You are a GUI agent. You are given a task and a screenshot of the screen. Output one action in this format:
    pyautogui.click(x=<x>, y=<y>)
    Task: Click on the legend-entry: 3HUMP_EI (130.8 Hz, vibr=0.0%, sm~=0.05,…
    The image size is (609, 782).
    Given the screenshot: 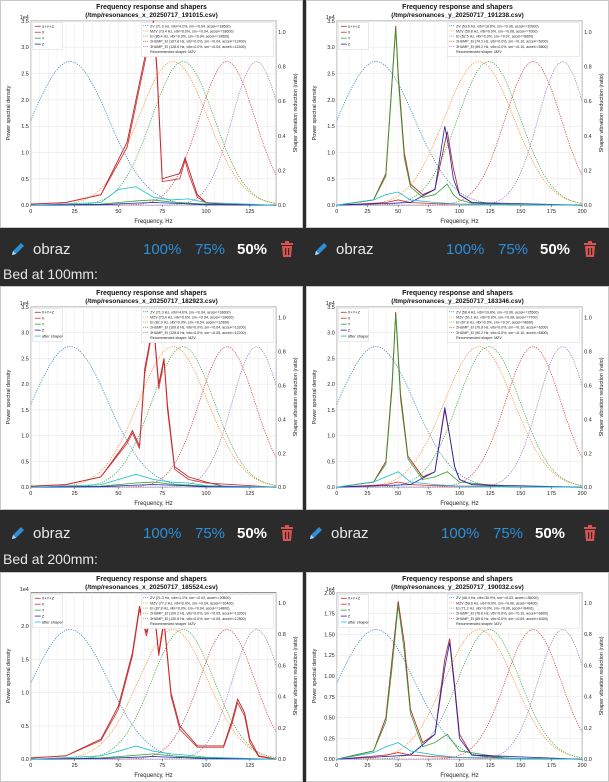 What is the action you would take?
    pyautogui.click(x=198, y=619)
    